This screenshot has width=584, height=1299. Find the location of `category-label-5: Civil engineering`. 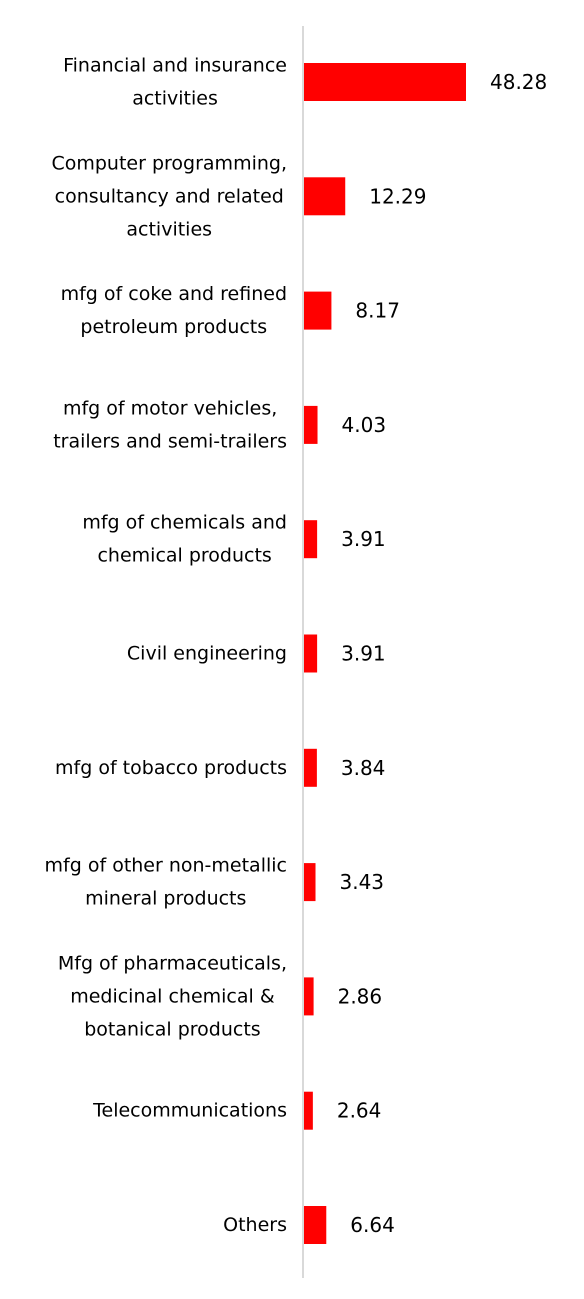

category-label-5: Civil engineering is located at coordinates (207, 654).